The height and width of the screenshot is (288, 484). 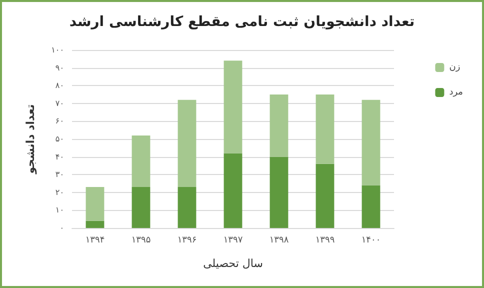 What do you see at coordinates (30, 139) in the screenshot?
I see `y-axis-title: تعداد دانشجو` at bounding box center [30, 139].